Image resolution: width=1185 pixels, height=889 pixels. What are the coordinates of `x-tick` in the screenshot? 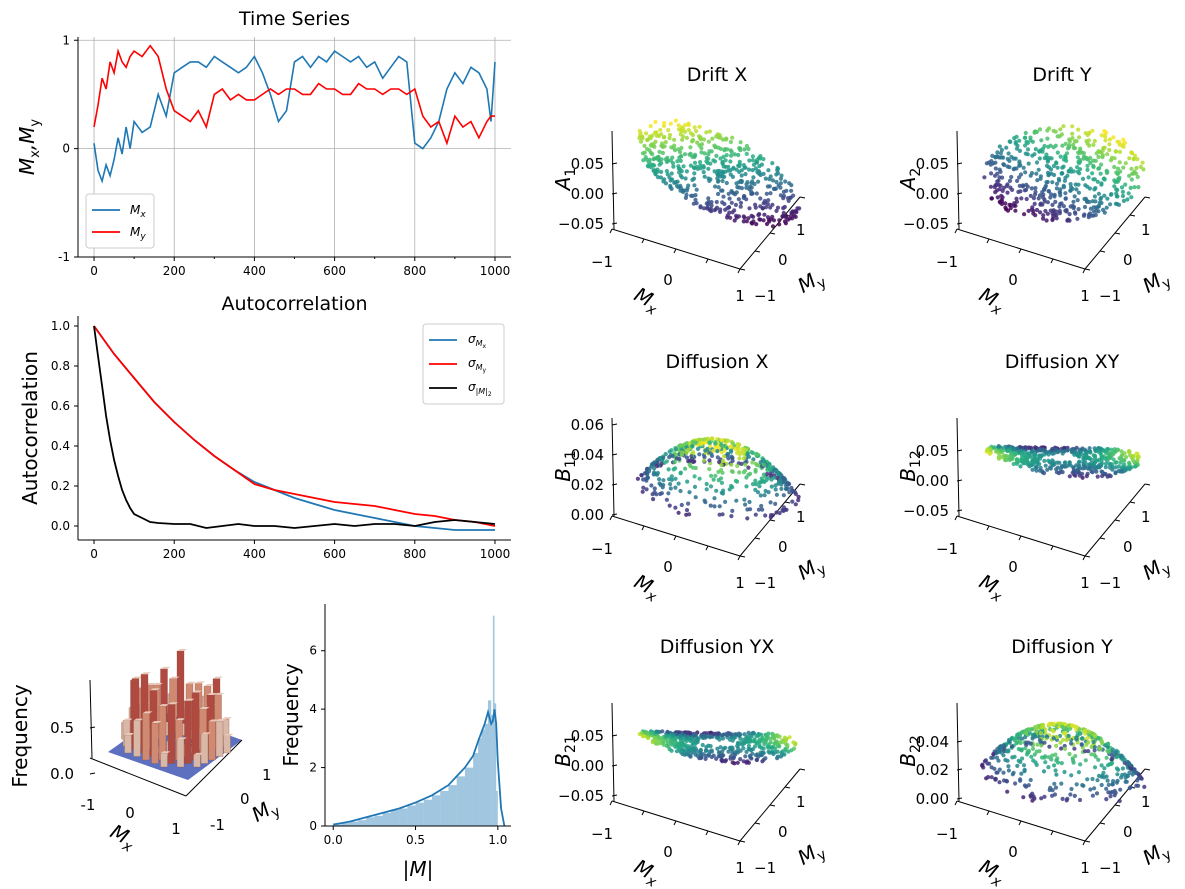 It's located at (611, 803).